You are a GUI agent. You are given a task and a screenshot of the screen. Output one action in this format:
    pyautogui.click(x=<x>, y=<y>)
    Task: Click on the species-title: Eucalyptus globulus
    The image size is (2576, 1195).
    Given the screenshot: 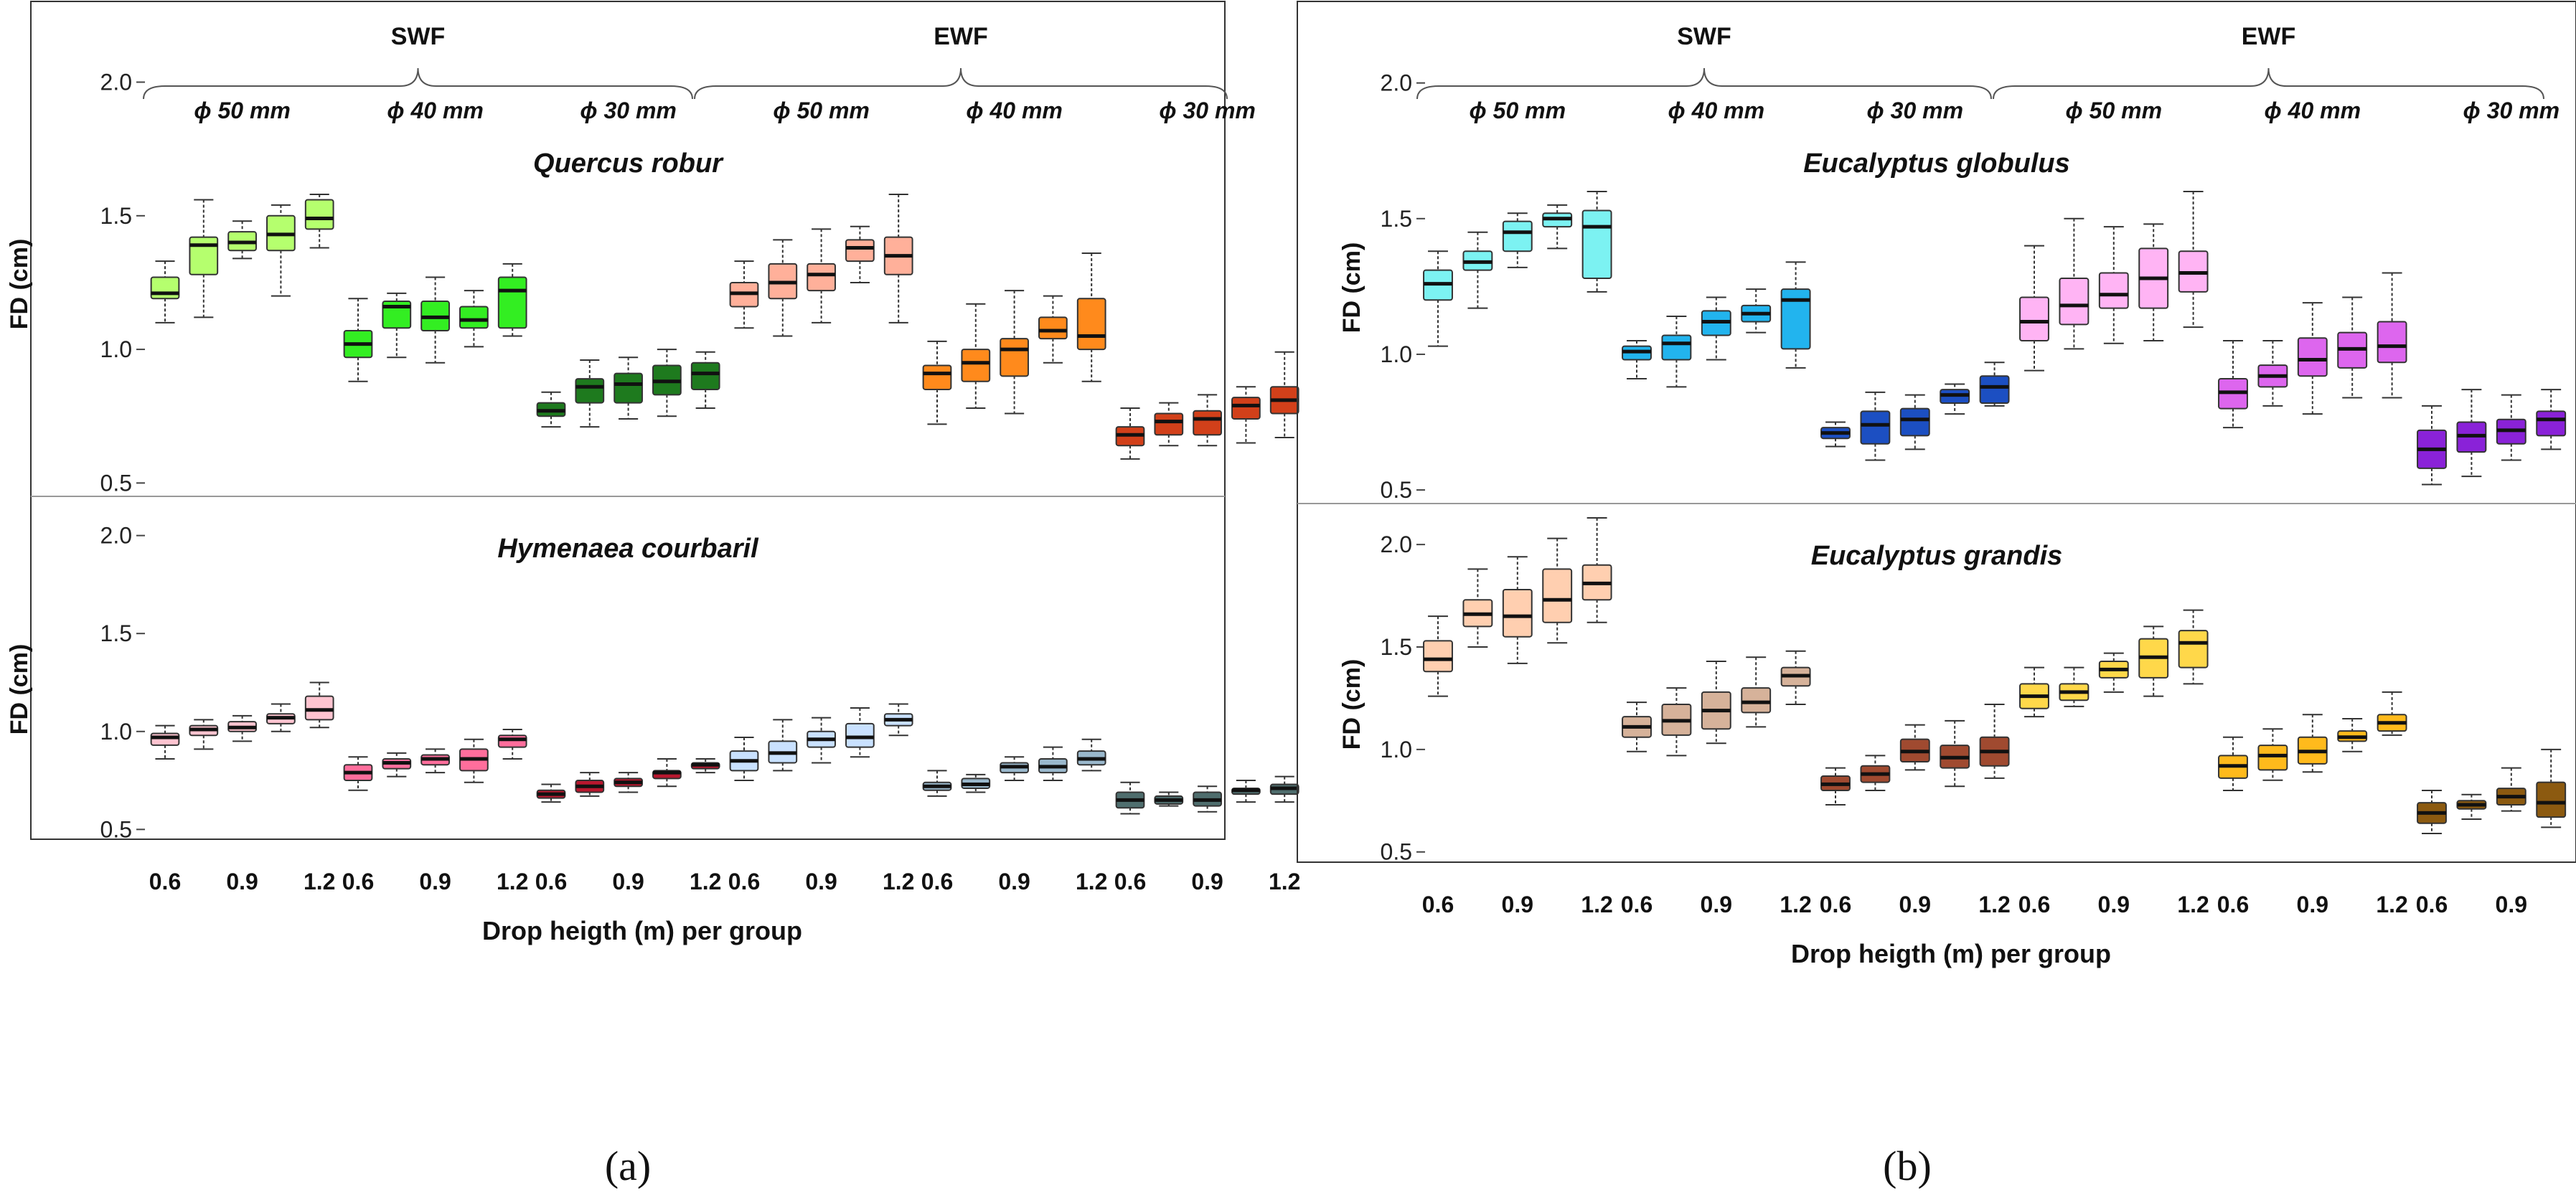 What is the action you would take?
    pyautogui.click(x=1936, y=163)
    